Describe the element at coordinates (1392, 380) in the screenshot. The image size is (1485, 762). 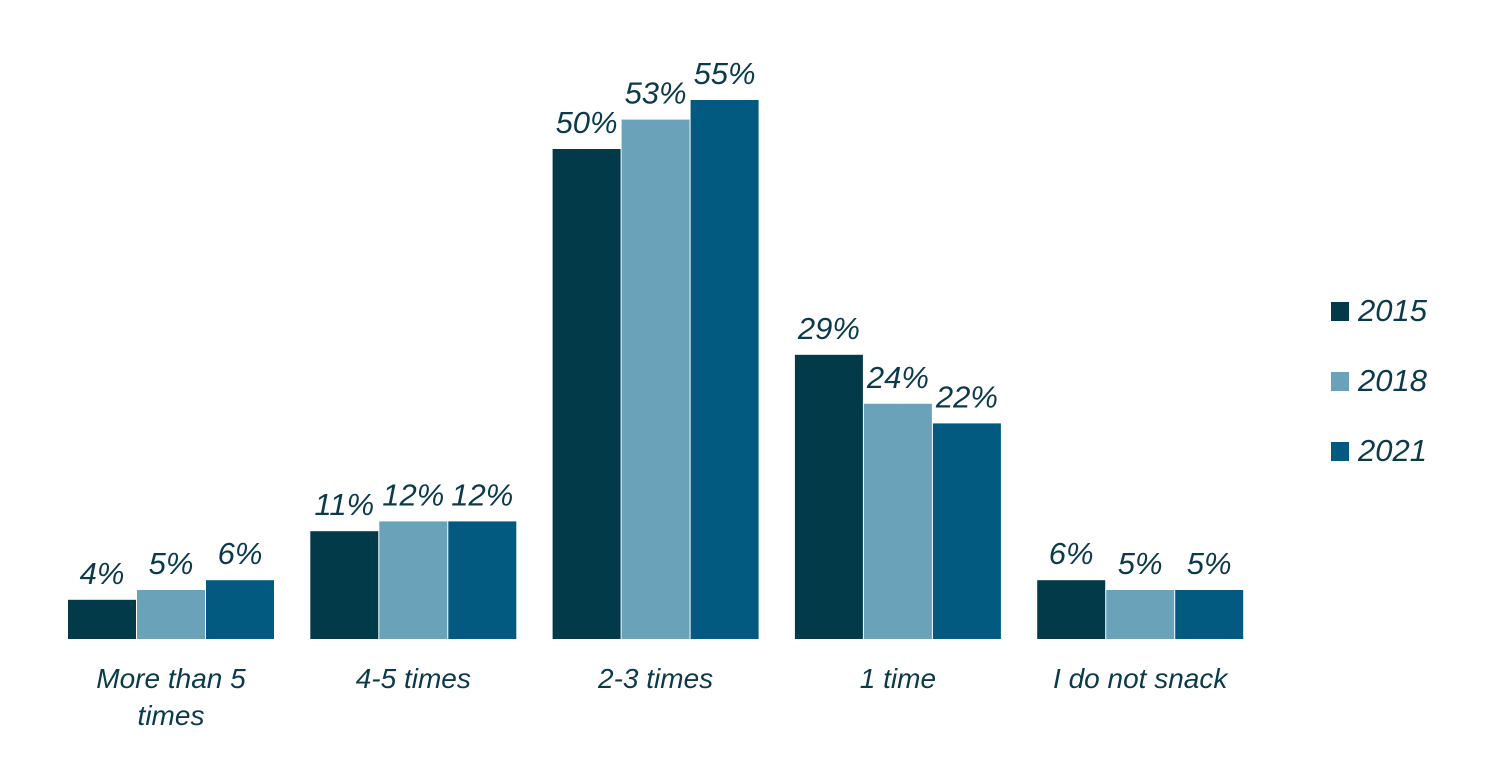
I see `legend-label: 2018` at that location.